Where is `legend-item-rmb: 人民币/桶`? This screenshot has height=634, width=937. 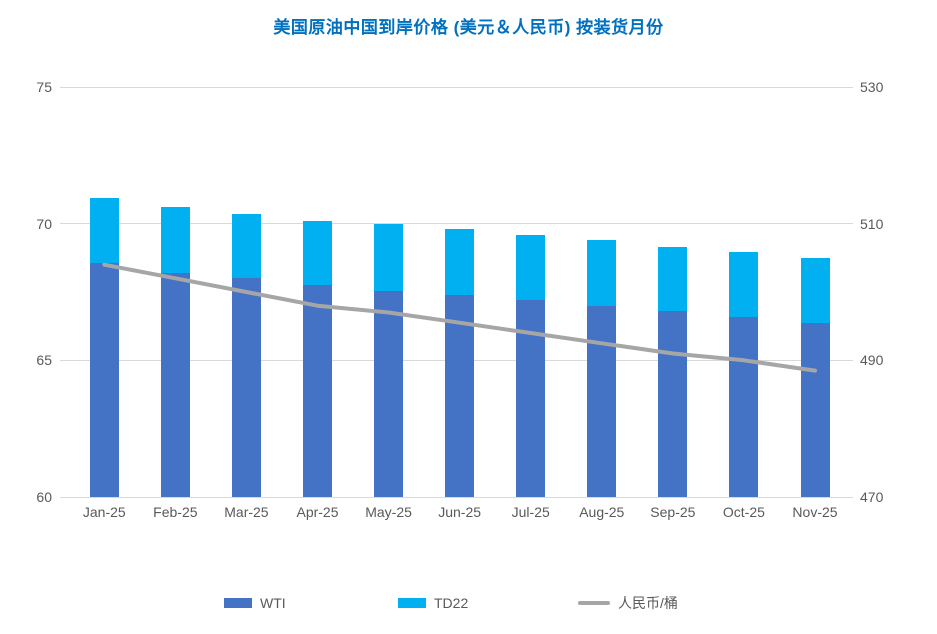
legend-item-rmb: 人民币/桶 is located at coordinates (628, 603).